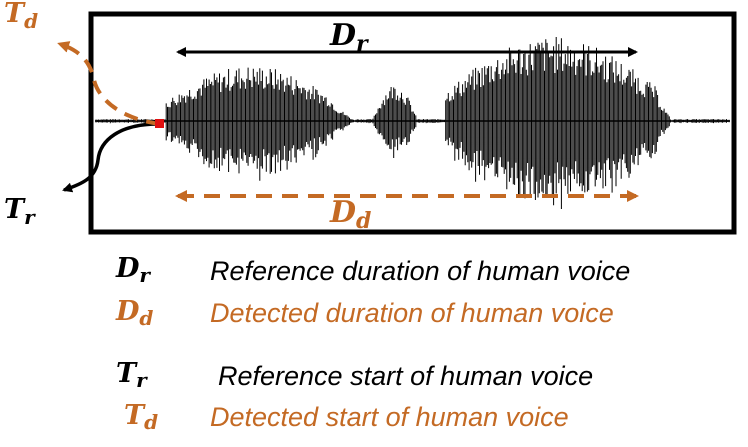 This screenshot has height=447, width=748. I want to click on legend-symbol: Td, so click(141, 417).